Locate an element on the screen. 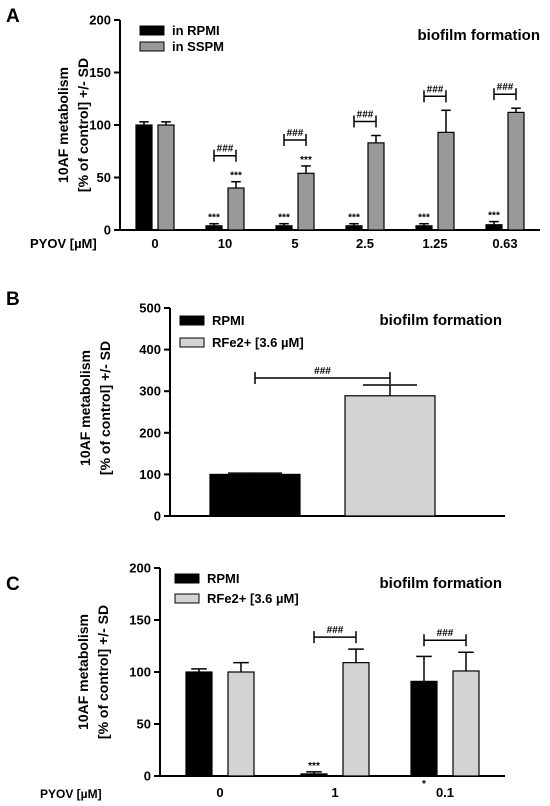 This screenshot has width=550, height=806. chart-a-bracket-2-label: ### is located at coordinates (295, 133).